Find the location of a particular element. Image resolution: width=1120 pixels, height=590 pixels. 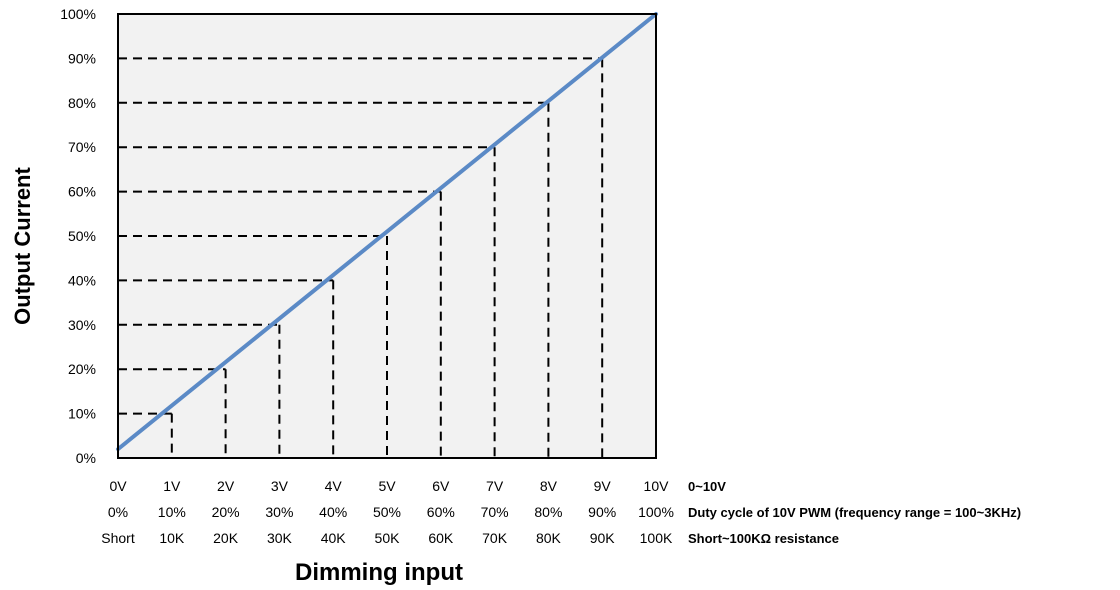

x-tick-label: 9V is located at coordinates (603, 486).